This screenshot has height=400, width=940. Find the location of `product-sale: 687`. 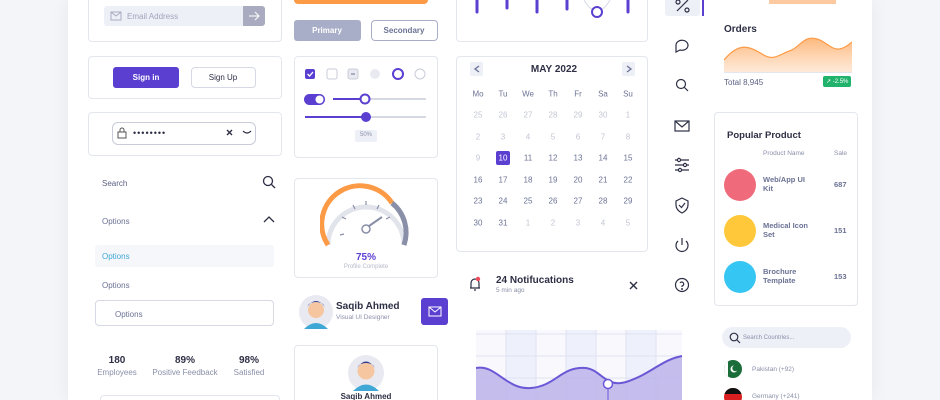

product-sale: 687 is located at coordinates (840, 184).